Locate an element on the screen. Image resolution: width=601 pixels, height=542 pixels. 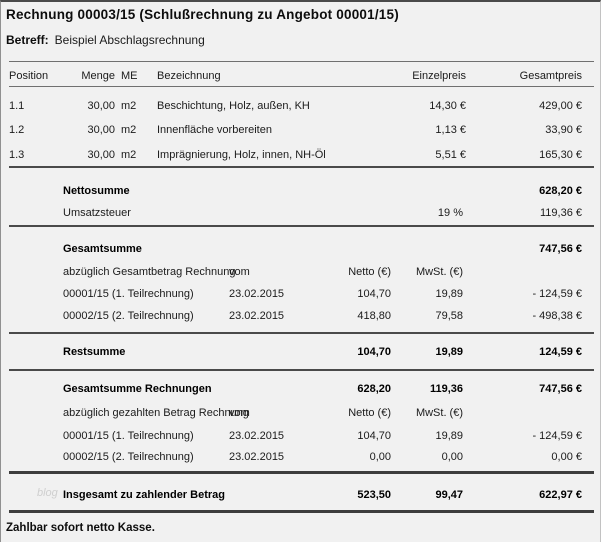
rule-section-netto is located at coordinates (301, 167).